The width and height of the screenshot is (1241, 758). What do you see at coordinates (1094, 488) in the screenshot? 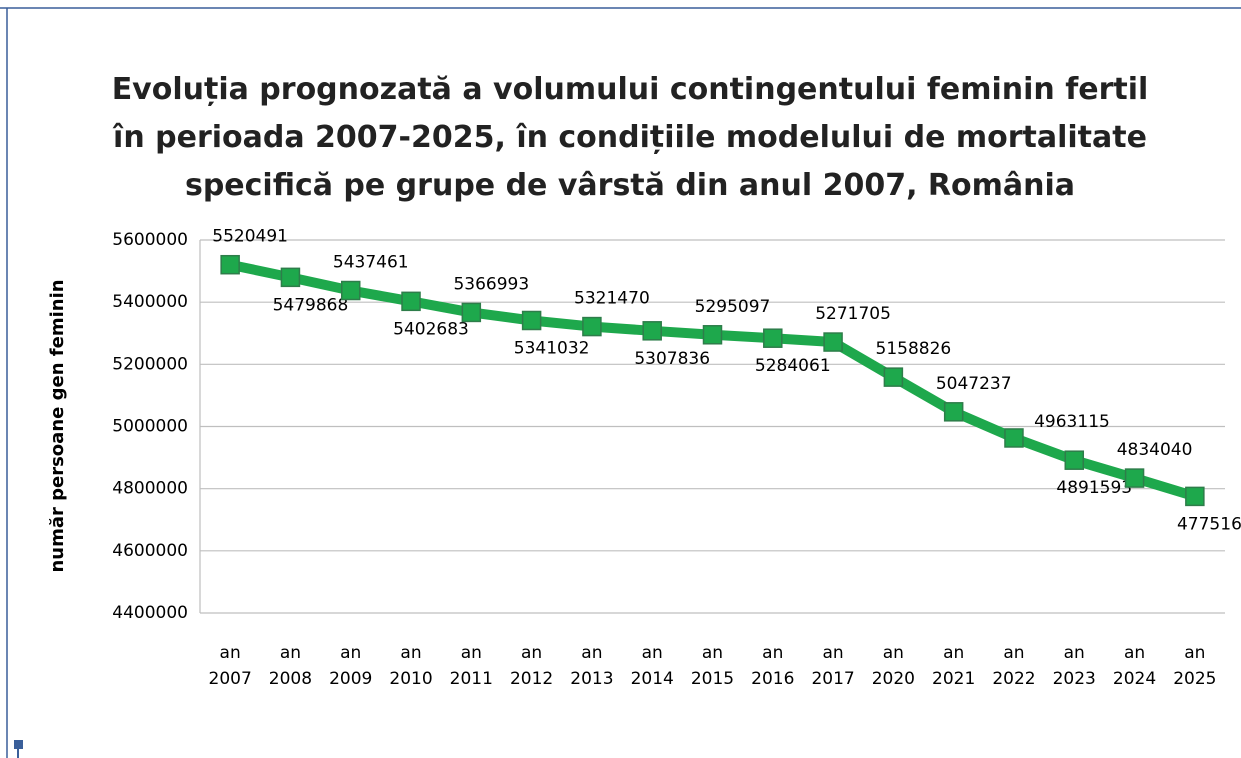
I see `data-label: 4891593` at bounding box center [1094, 488].